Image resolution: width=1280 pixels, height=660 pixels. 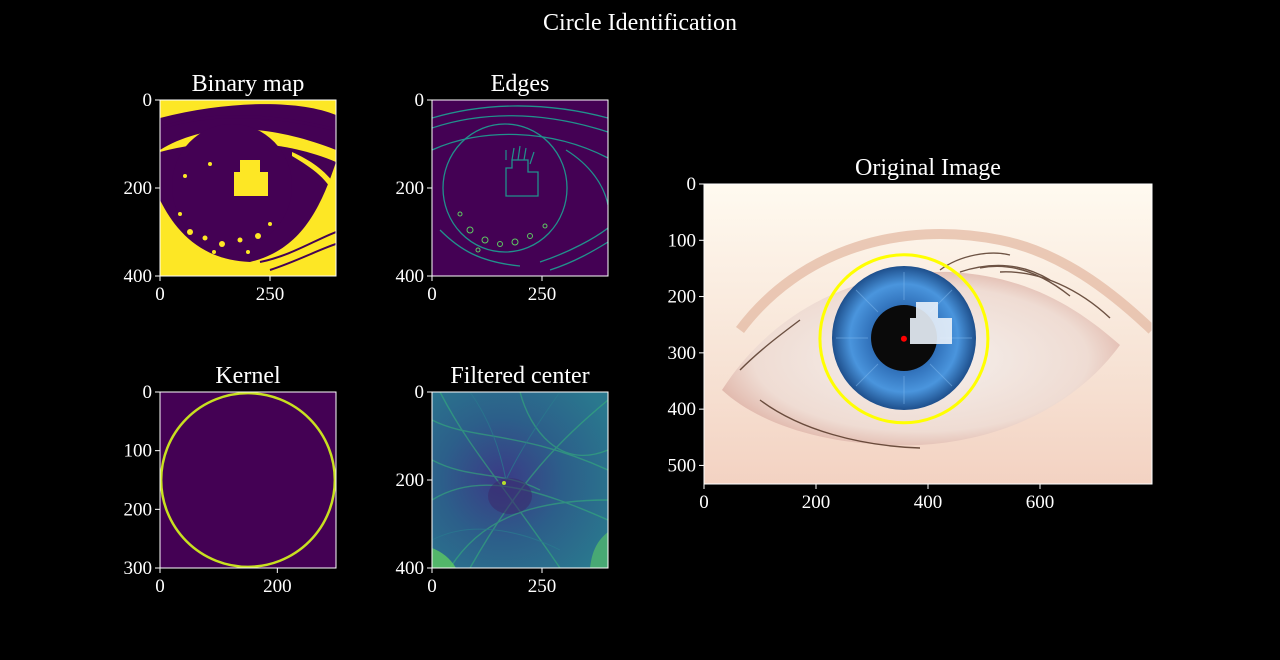 I want to click on edges-image, so click(x=520, y=188).